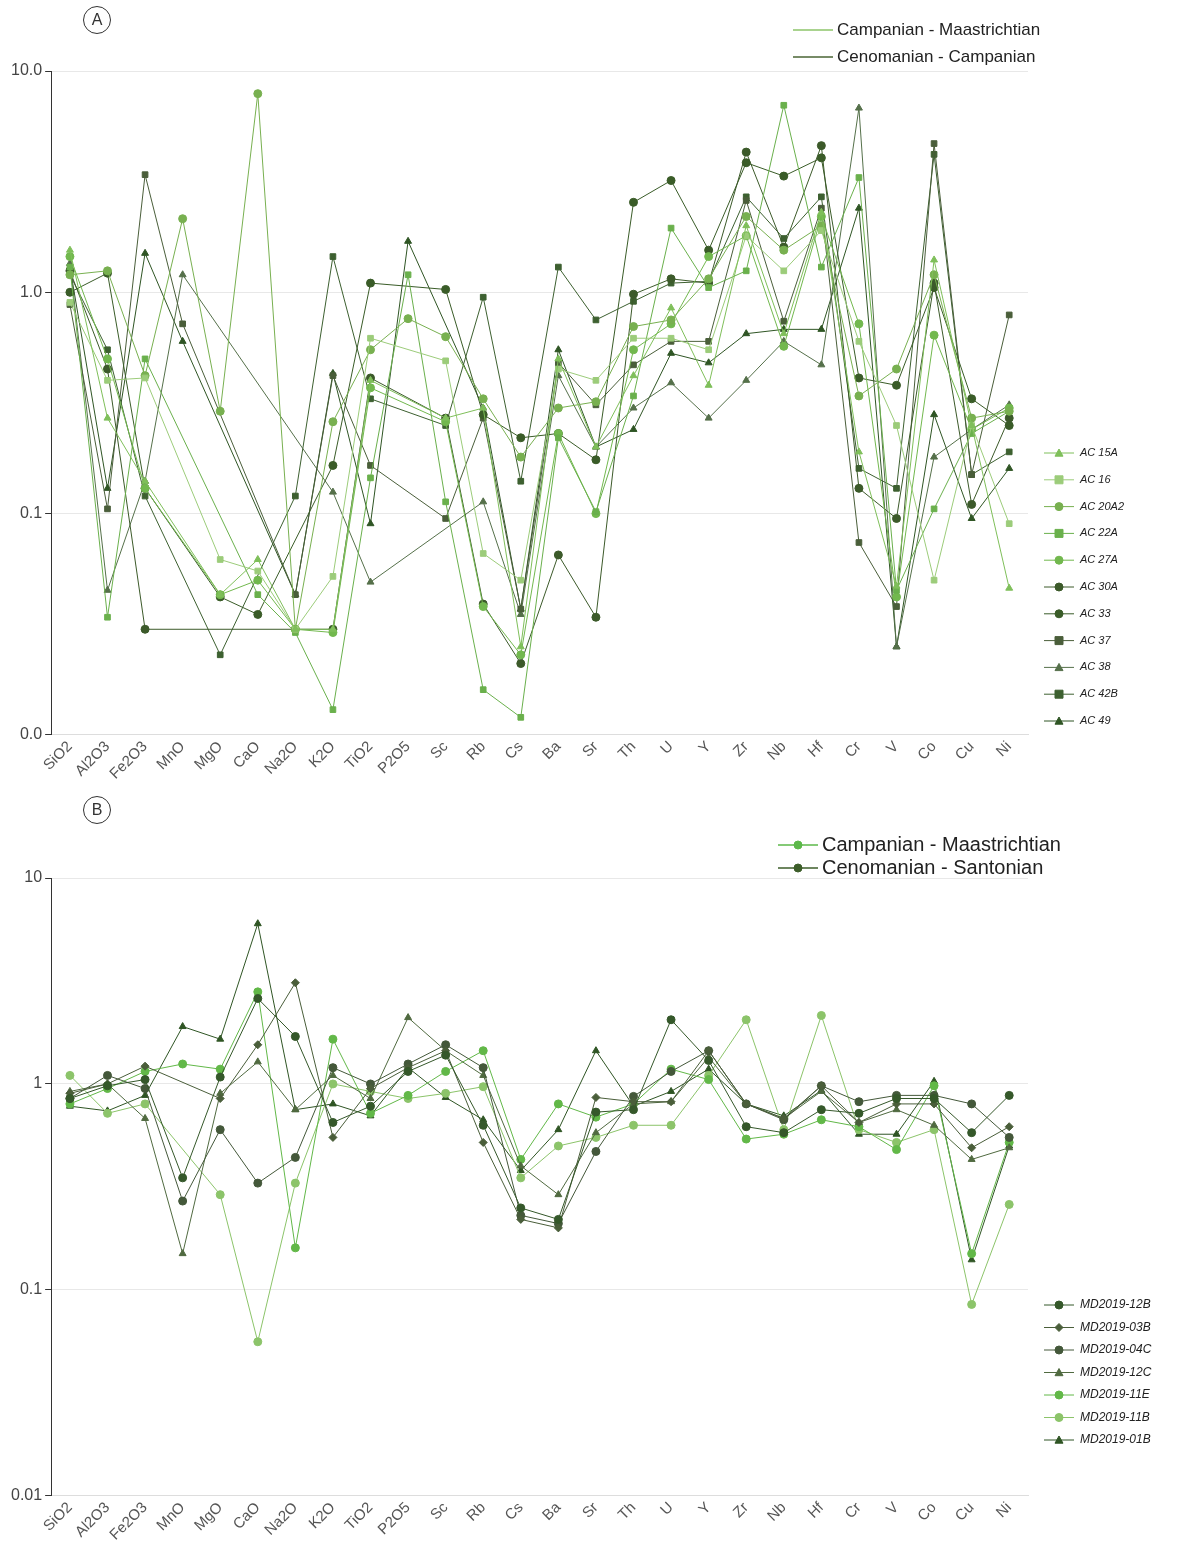  Describe the element at coordinates (27, 1495) in the screenshot. I see `y-tick-label: 0.01` at that location.